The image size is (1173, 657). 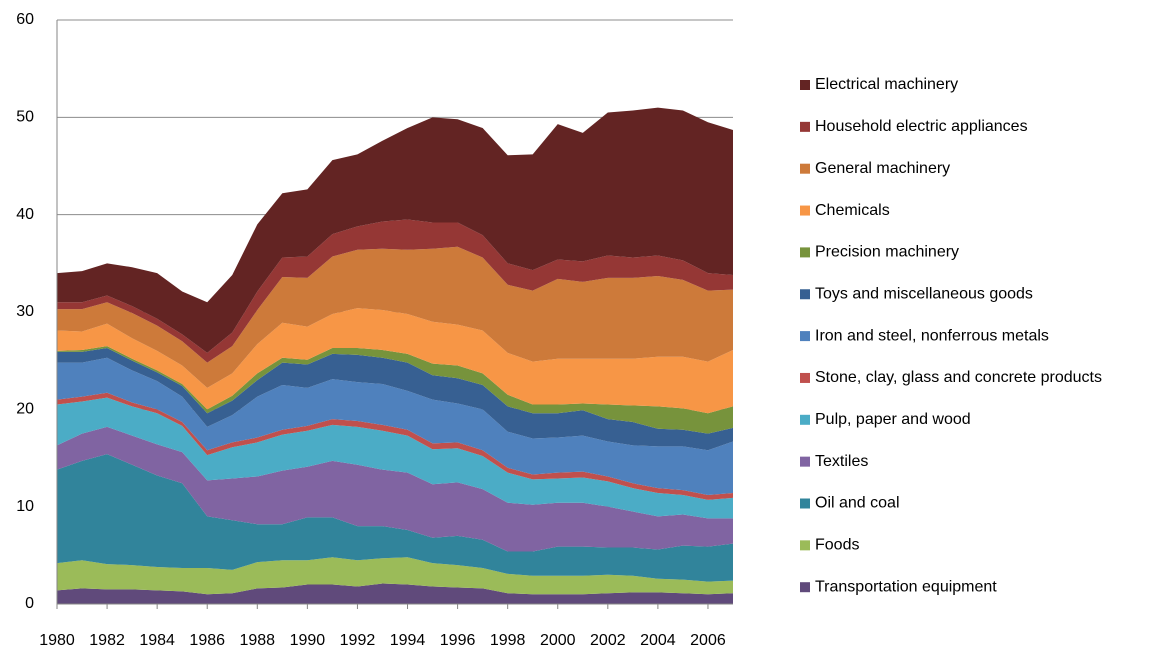 What do you see at coordinates (107, 640) in the screenshot?
I see `x-tick-label: 1982` at bounding box center [107, 640].